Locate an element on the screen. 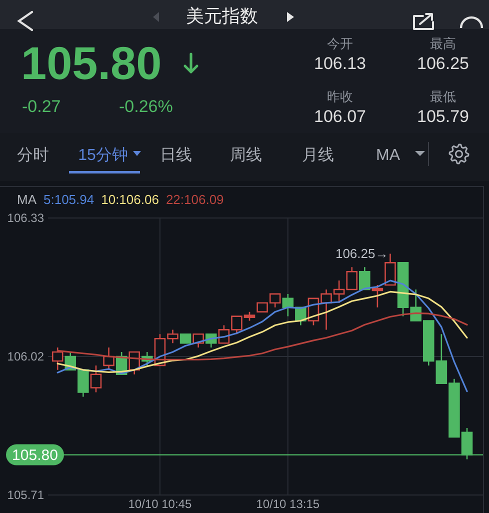 The width and height of the screenshot is (489, 513). text: -0.26% is located at coordinates (146, 106).